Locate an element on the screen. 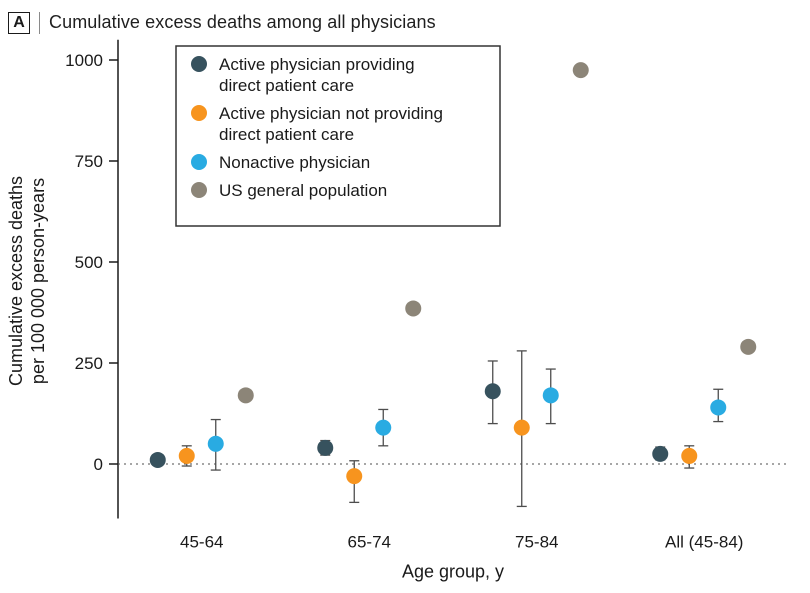 This screenshot has width=810, height=593. y-axis-title: Cumulative excess deaths is located at coordinates (16, 281).